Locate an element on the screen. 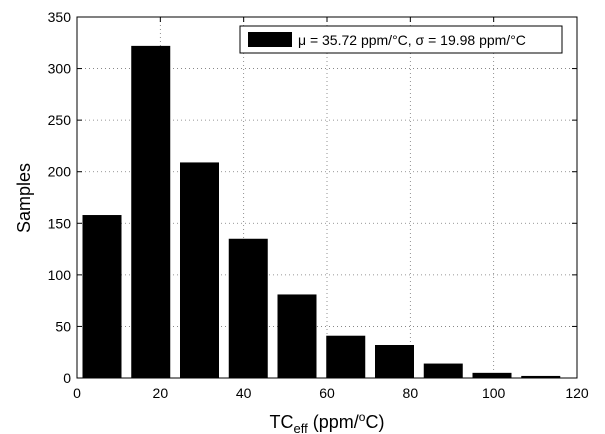 This screenshot has width=605, height=434. x-tick-label: 120 is located at coordinates (577, 393).